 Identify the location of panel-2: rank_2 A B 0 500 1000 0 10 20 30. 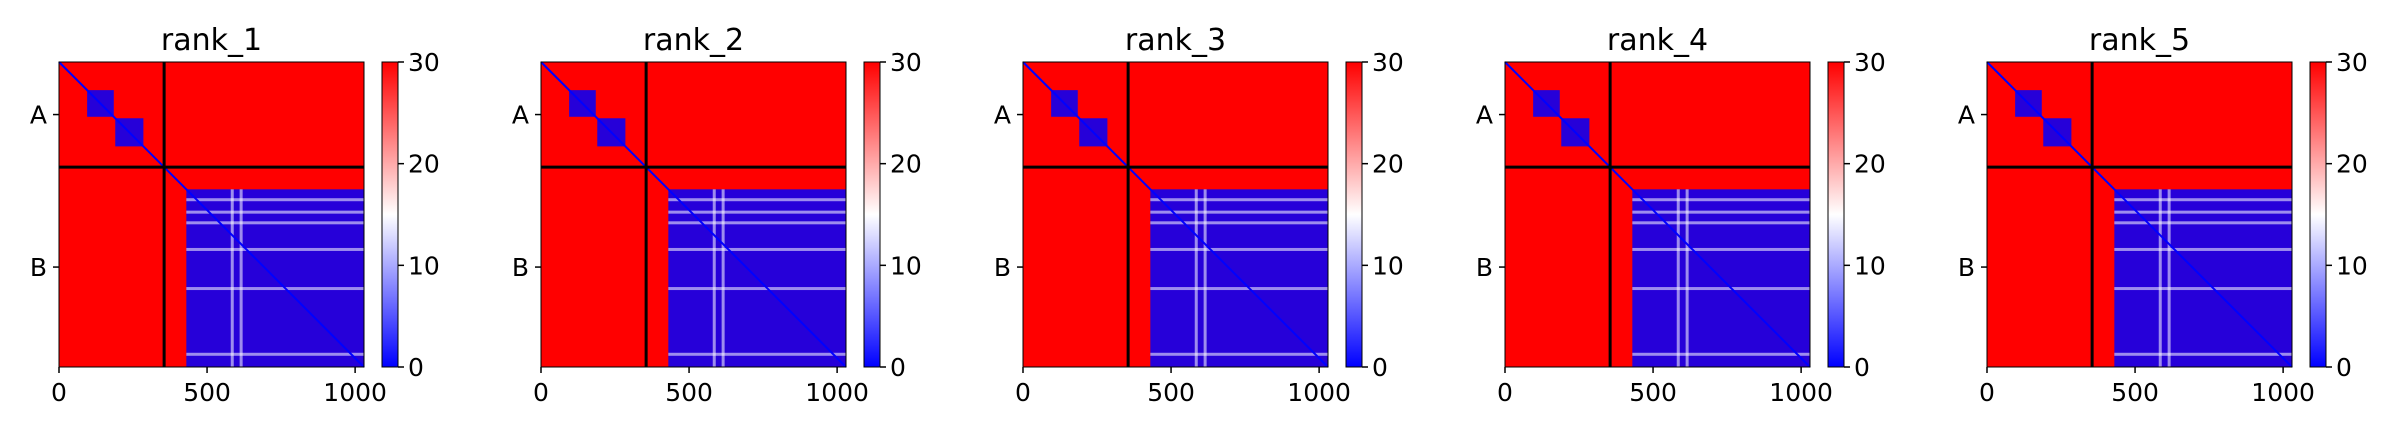
(717, 215).